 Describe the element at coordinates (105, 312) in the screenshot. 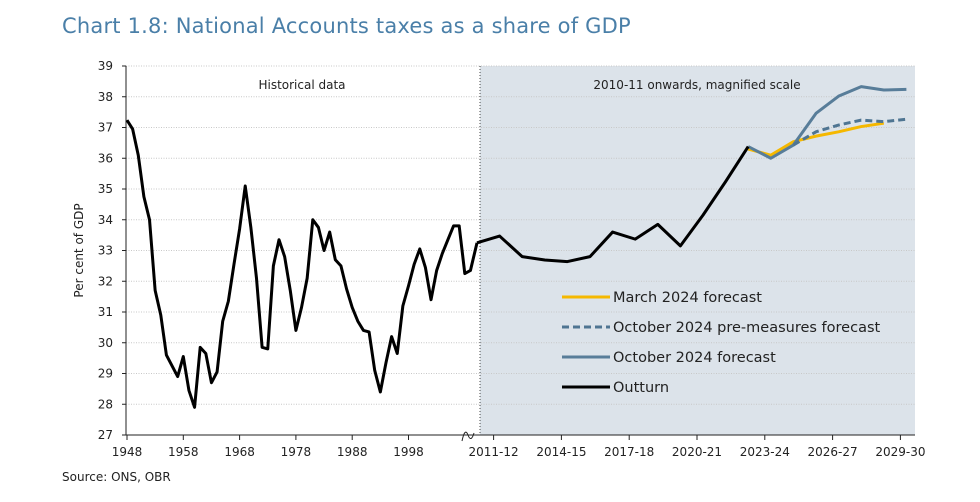

I see `y-tick-label: 31` at that location.